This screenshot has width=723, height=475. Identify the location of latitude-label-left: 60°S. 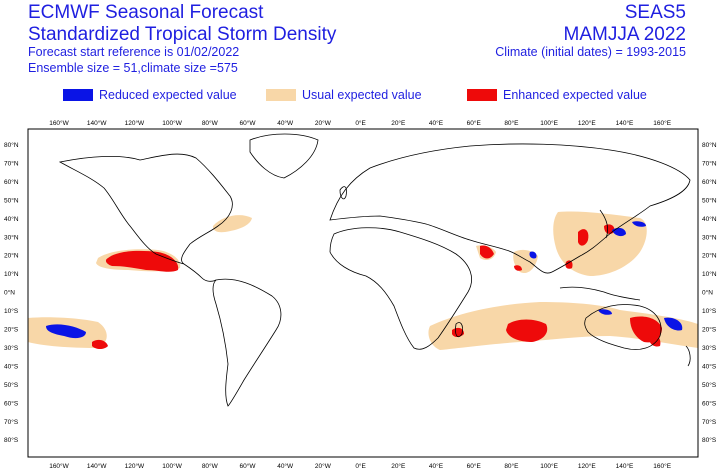
(11, 403).